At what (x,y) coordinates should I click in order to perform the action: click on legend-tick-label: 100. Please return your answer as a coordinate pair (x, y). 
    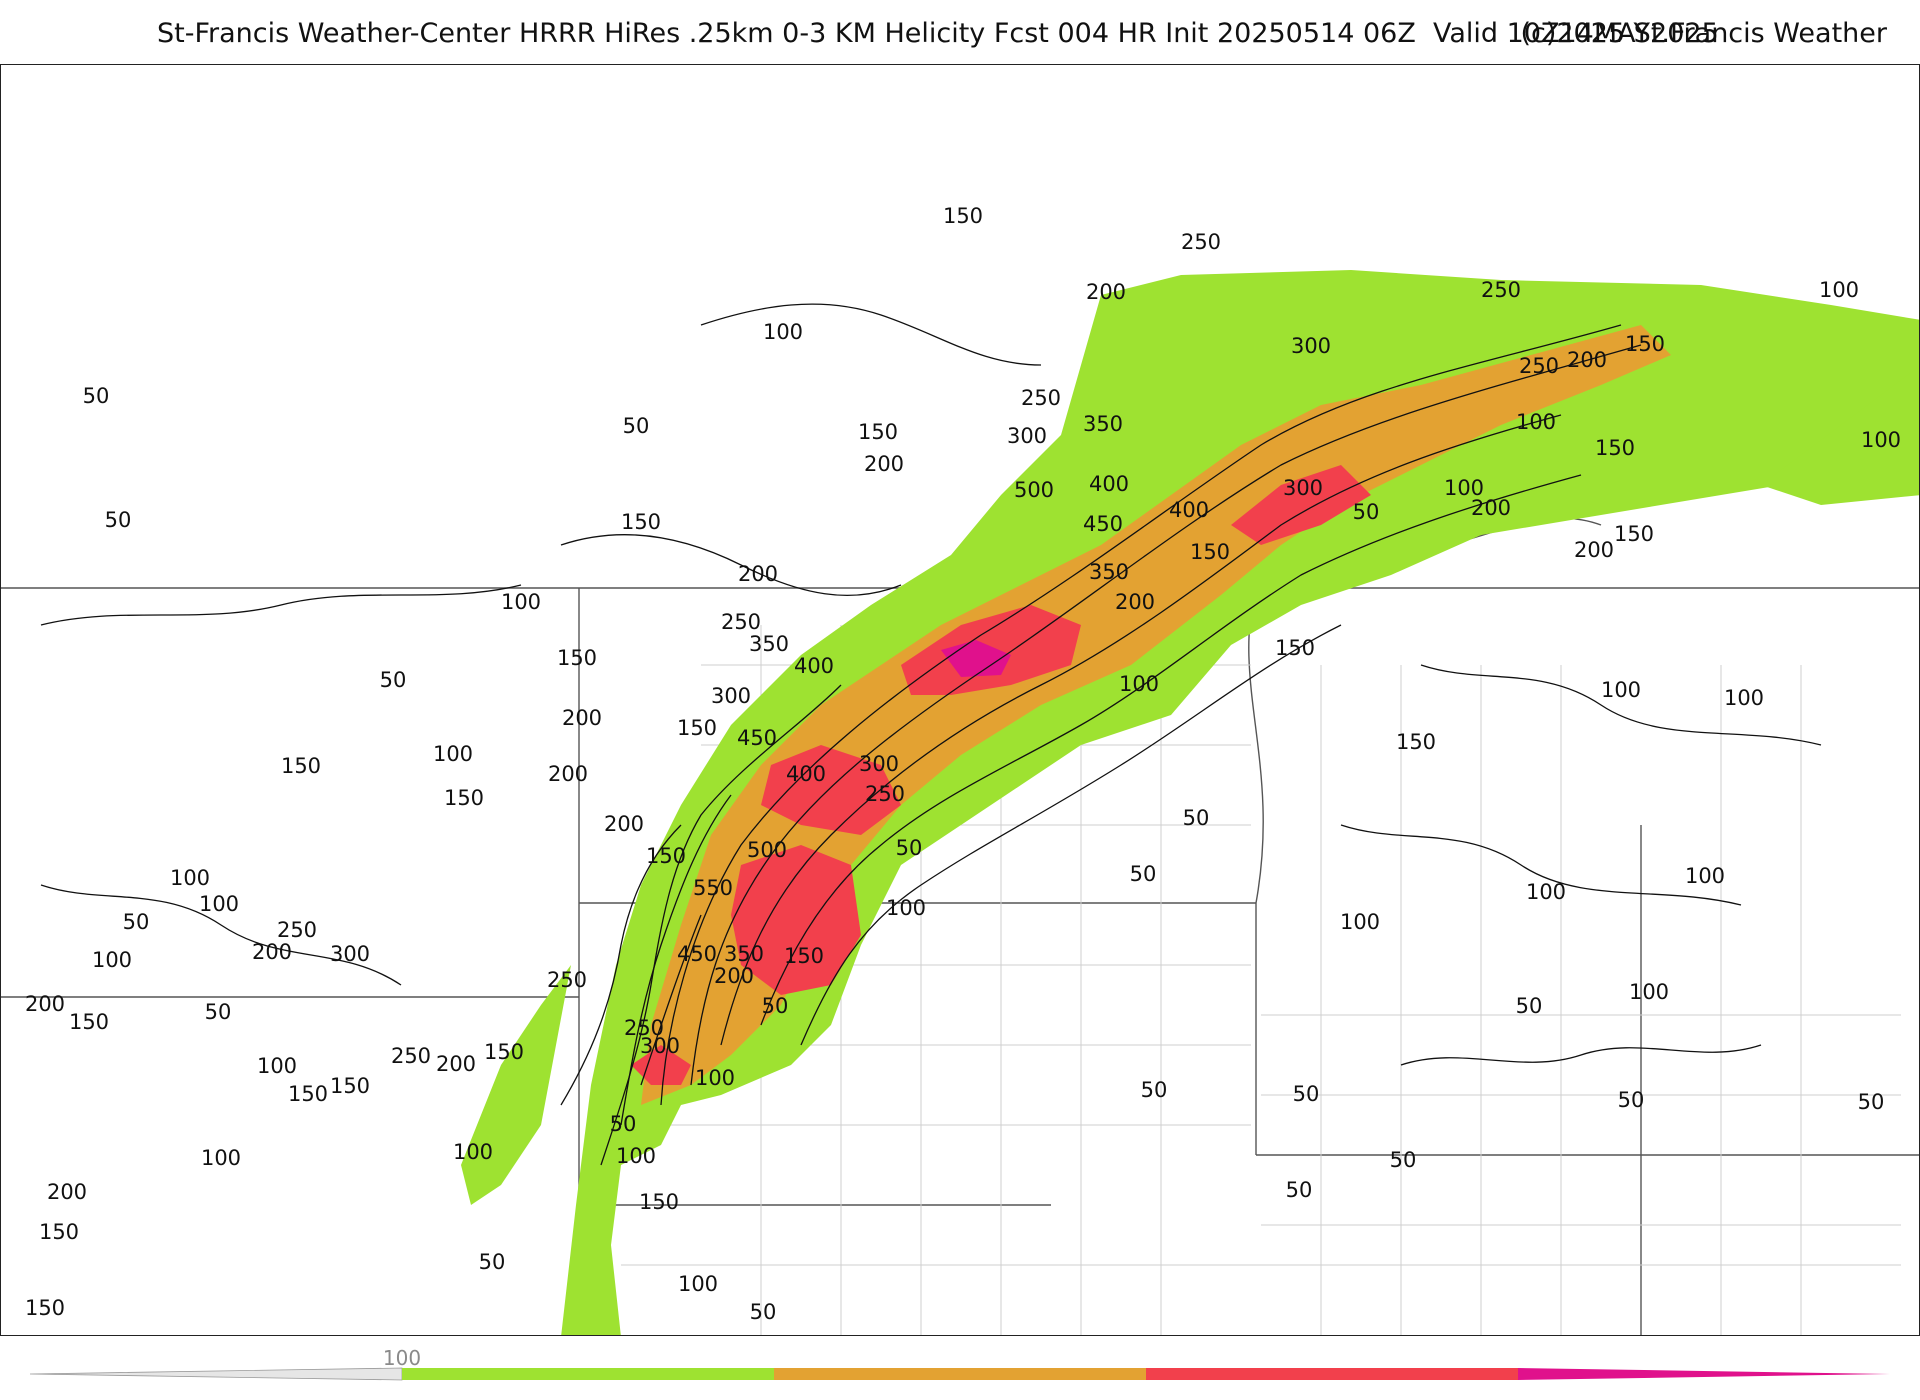
    Looking at the image, I should click on (402, 1358).